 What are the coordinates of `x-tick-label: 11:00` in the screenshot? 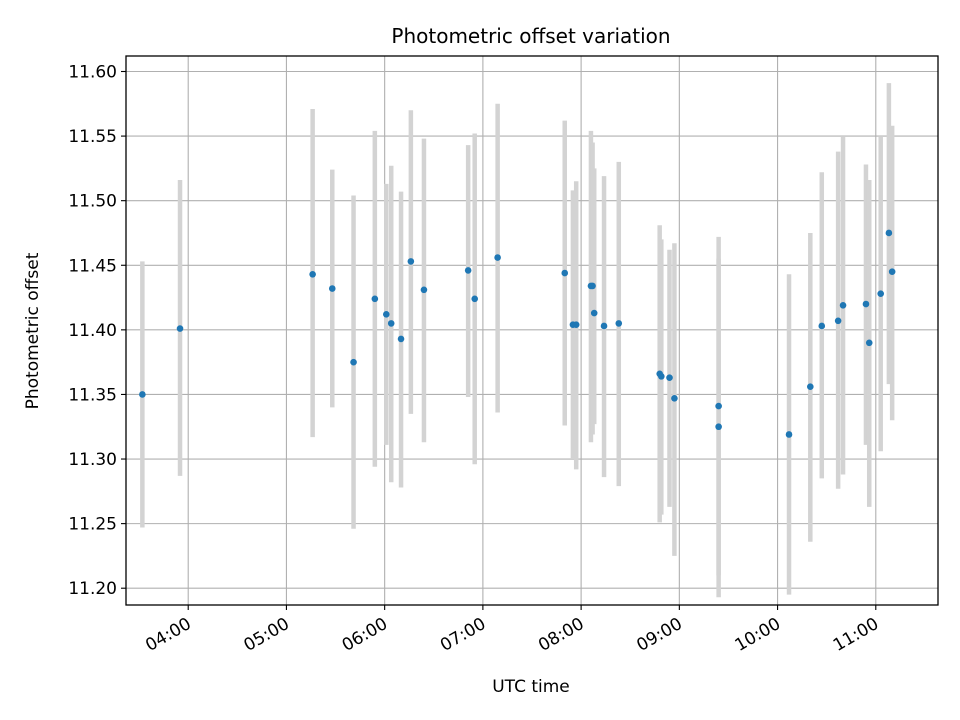 It's located at (856, 635).